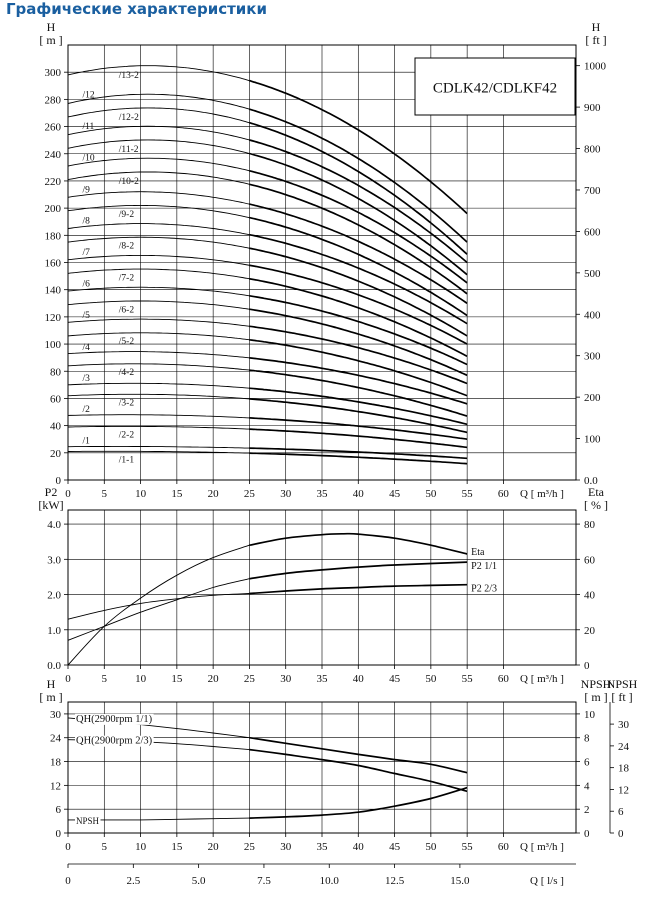 Image resolution: width=649 pixels, height=914 pixels. Describe the element at coordinates (68, 494) in the screenshot. I see `head-x-tick-label: 0` at that location.